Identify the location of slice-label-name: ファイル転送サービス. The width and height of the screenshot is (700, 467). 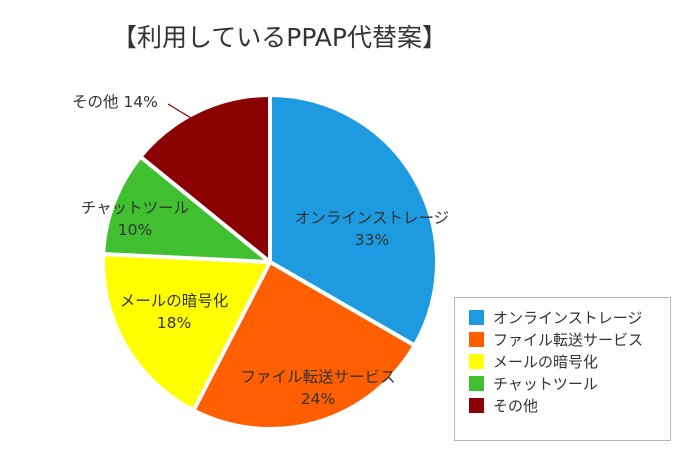
(318, 377).